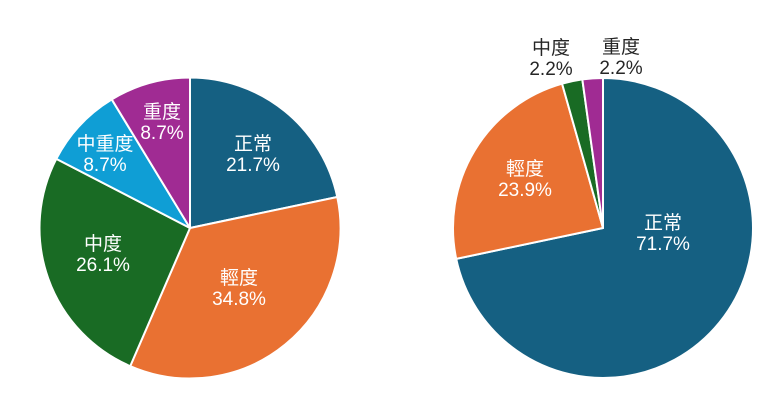 The height and width of the screenshot is (405, 771). I want to click on pie-slice-label-mild: 輕度 23.9%, so click(525, 179).